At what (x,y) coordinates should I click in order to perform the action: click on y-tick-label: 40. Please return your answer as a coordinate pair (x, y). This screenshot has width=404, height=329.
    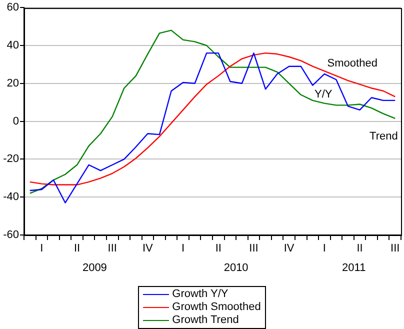
    Looking at the image, I should click on (12, 46).